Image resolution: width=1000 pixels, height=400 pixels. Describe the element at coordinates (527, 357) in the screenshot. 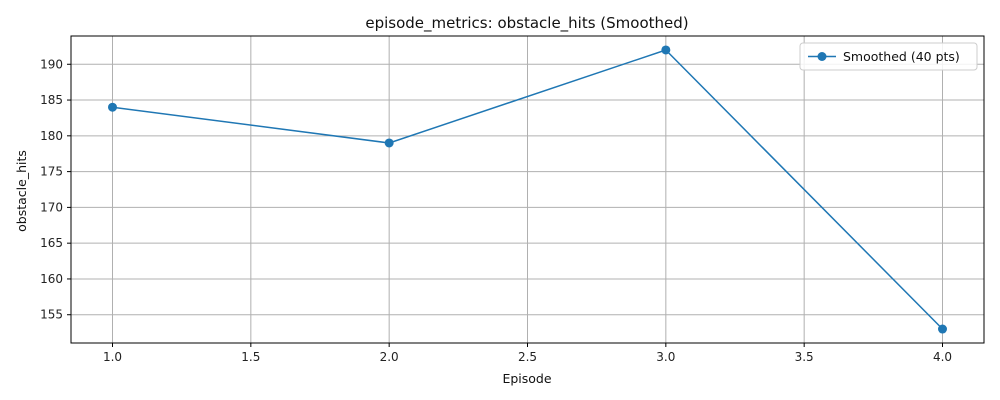

I see `x-tick-label: 2.5` at that location.